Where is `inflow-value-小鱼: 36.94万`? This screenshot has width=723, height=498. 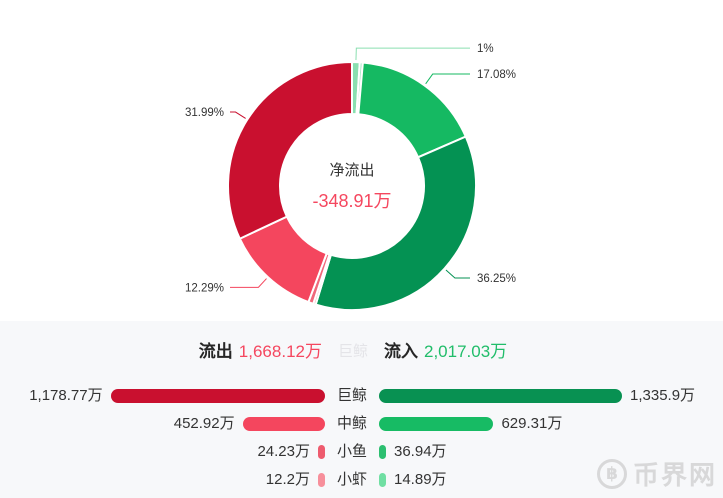
inflow-value-小鱼: 36.94万 is located at coordinates (420, 451).